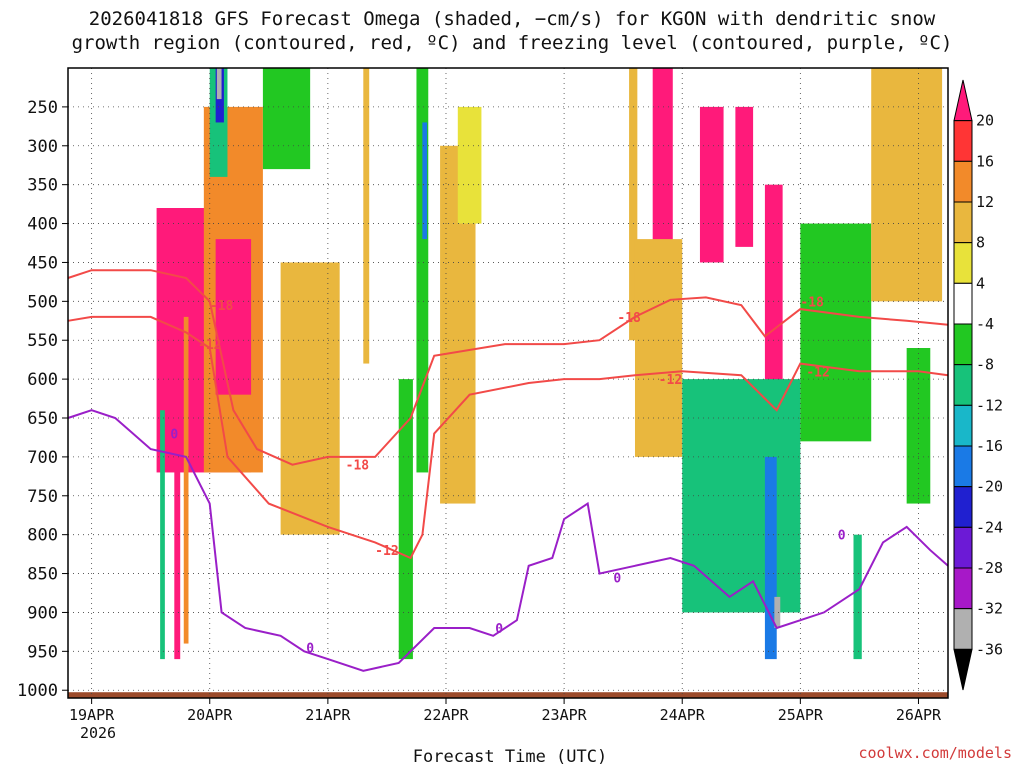 This screenshot has width=1024, height=768. I want to click on colorbar-label: 12, so click(985, 202).